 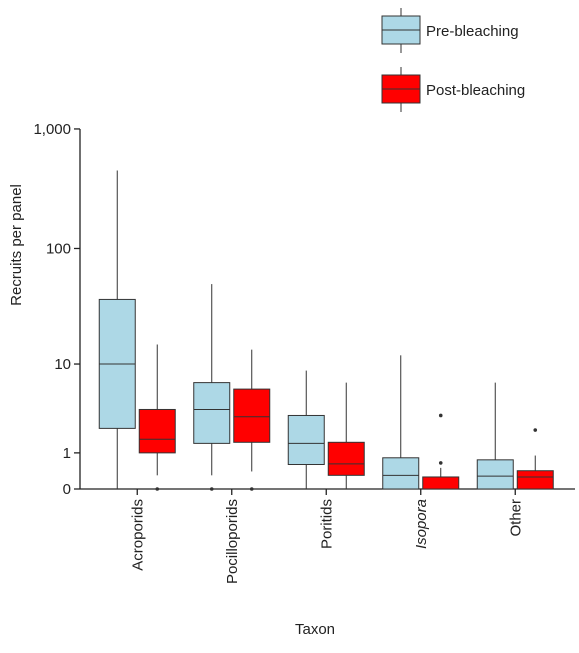 I want to click on legend-item-pre-bleaching: Pre-bleaching, so click(x=450, y=30).